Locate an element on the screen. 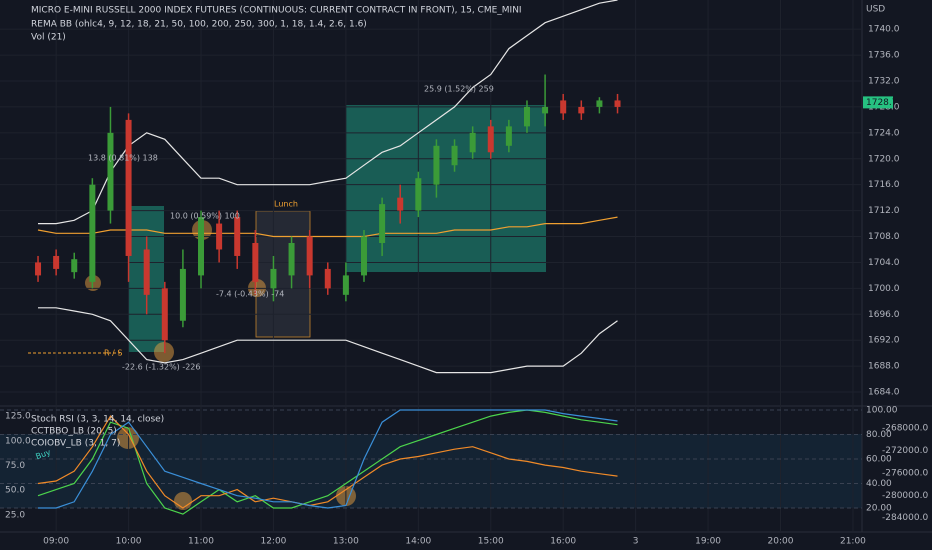  x-tick-label: 10:00 is located at coordinates (129, 542).